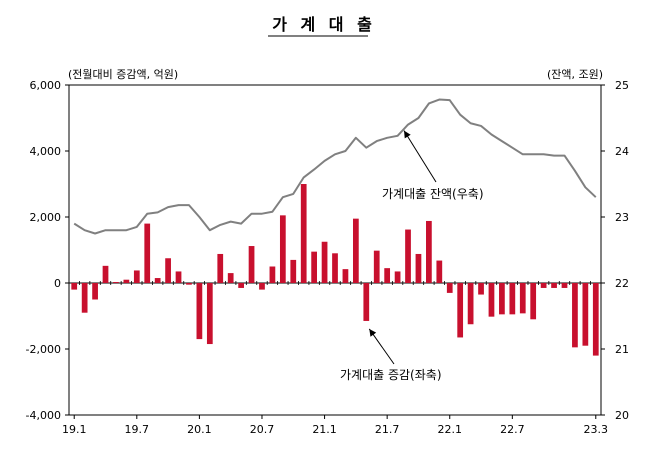 The height and width of the screenshot is (453, 648). What do you see at coordinates (74, 429) in the screenshot?
I see `x-tick-label: 19.1` at bounding box center [74, 429].